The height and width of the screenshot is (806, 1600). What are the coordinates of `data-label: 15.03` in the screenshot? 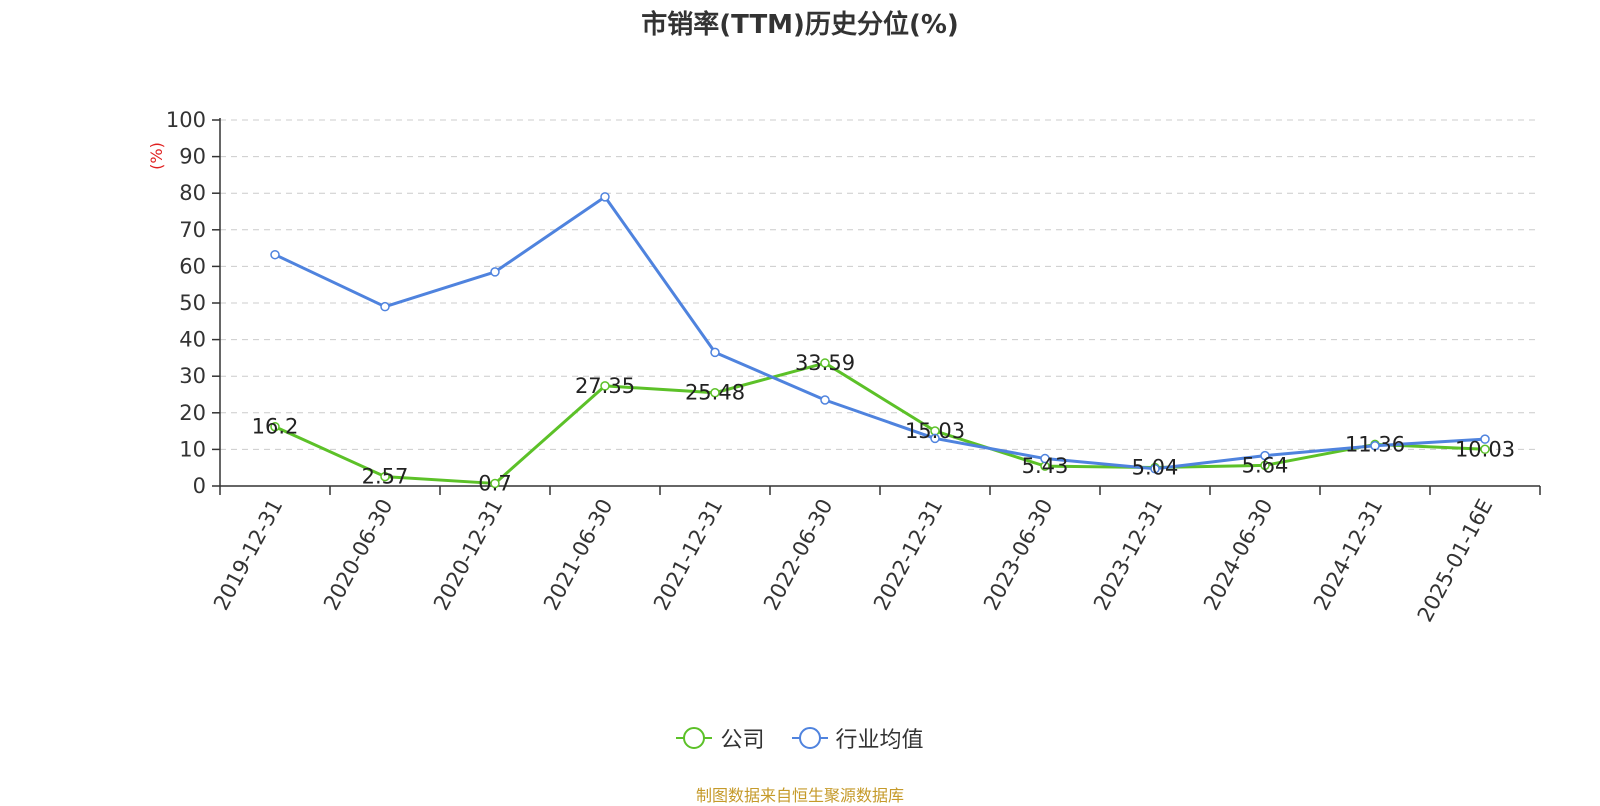 It's located at (935, 431).